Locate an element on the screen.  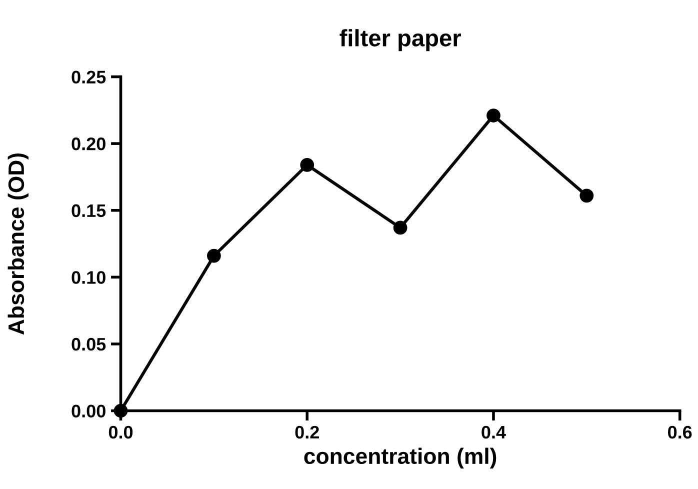
x-tick-label: 0.4 is located at coordinates (494, 432).